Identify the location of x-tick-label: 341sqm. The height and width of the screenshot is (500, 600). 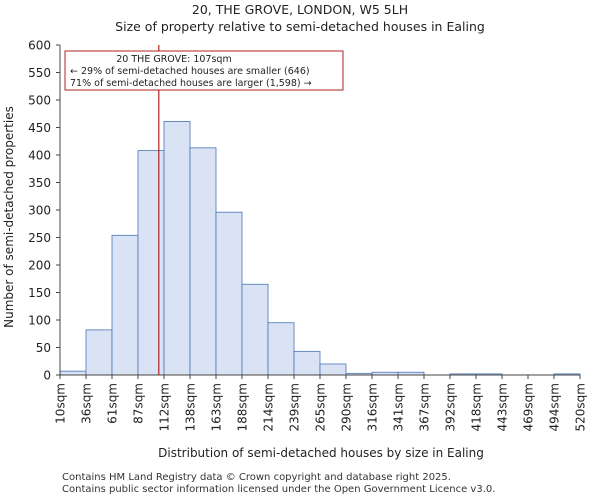
(399, 407).